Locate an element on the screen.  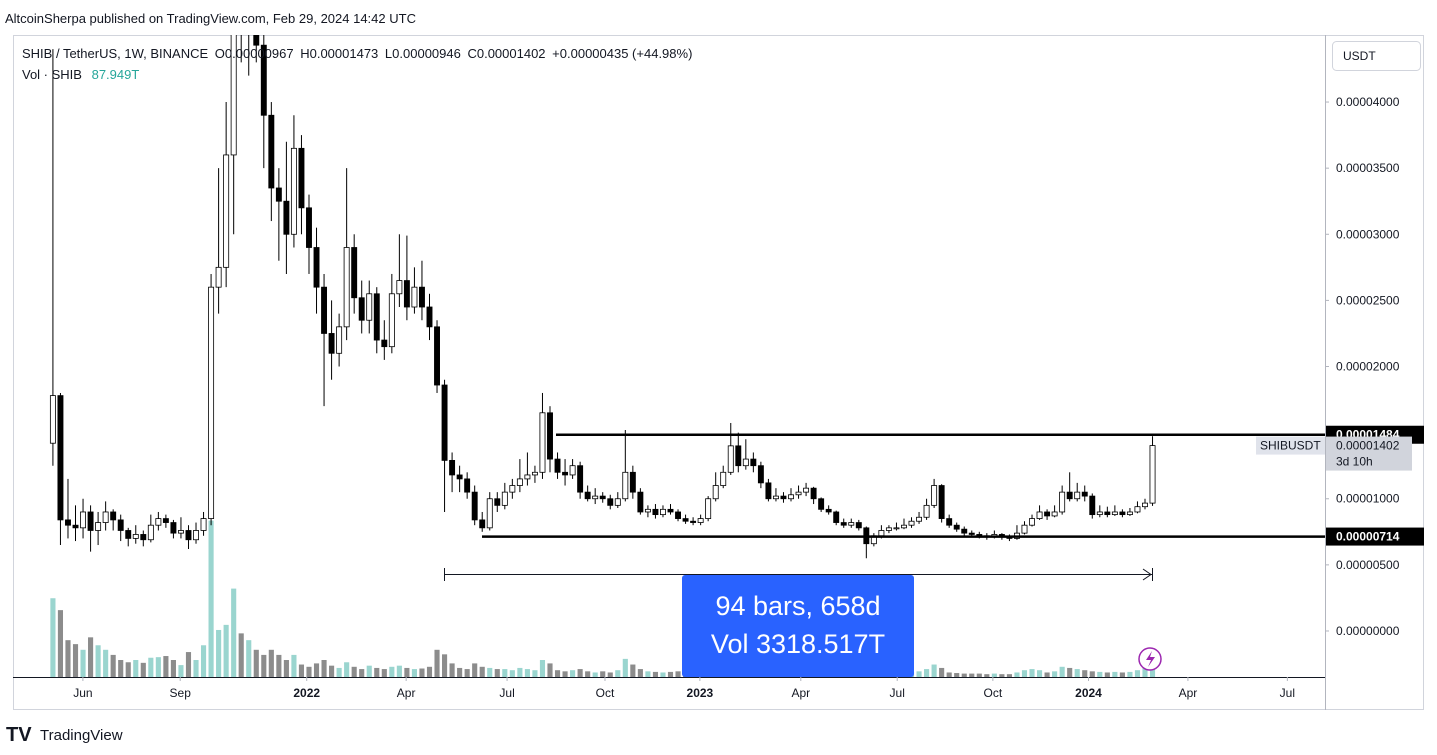
legend-value: 0.00000967 is located at coordinates (259, 53).